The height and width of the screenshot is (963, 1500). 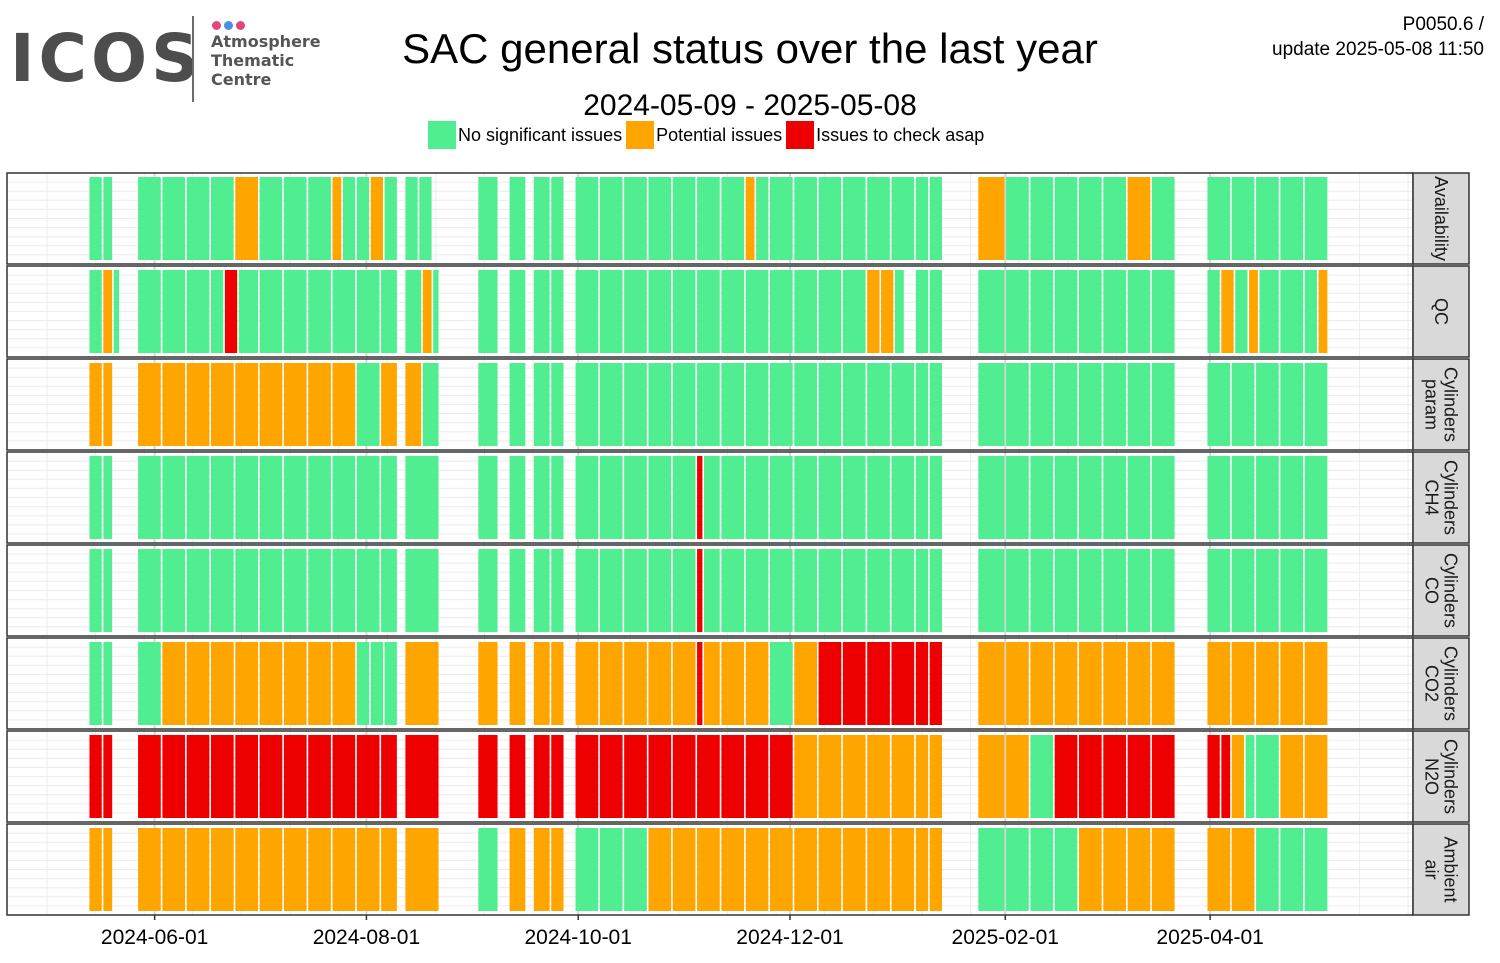 What do you see at coordinates (170, 60) in the screenshot?
I see `icos-logo: ICOS Atmosphere Thematic Centre` at bounding box center [170, 60].